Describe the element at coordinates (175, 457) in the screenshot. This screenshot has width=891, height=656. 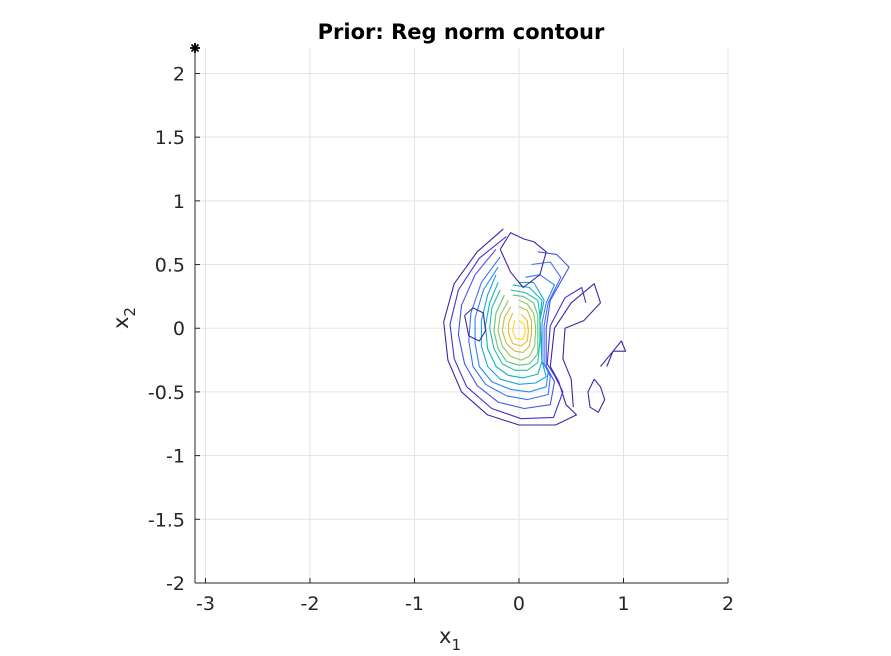
I see `y-tick-label: -1` at that location.